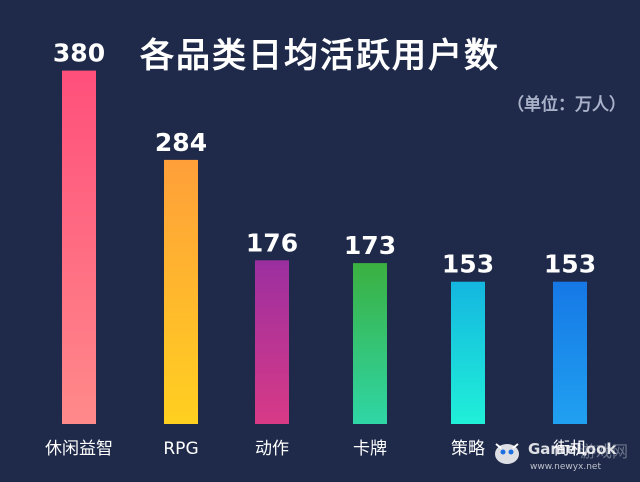  I want to click on value-label-5: 153, so click(570, 264).